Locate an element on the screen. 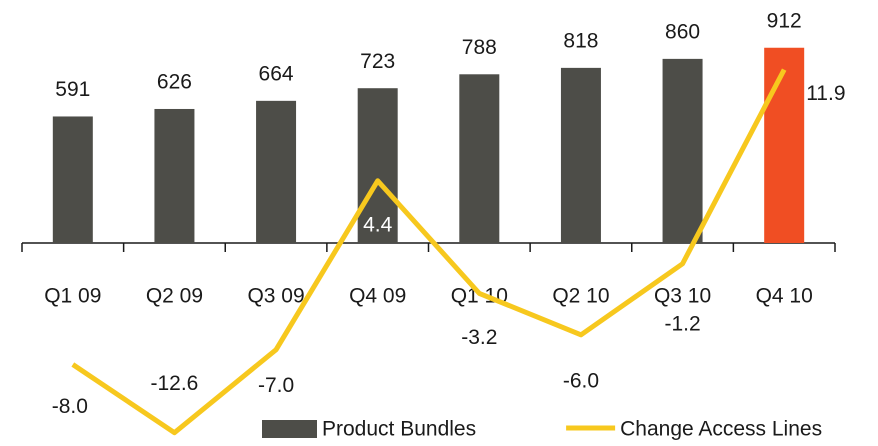  x-tick-label: Q2 09 is located at coordinates (174, 296).